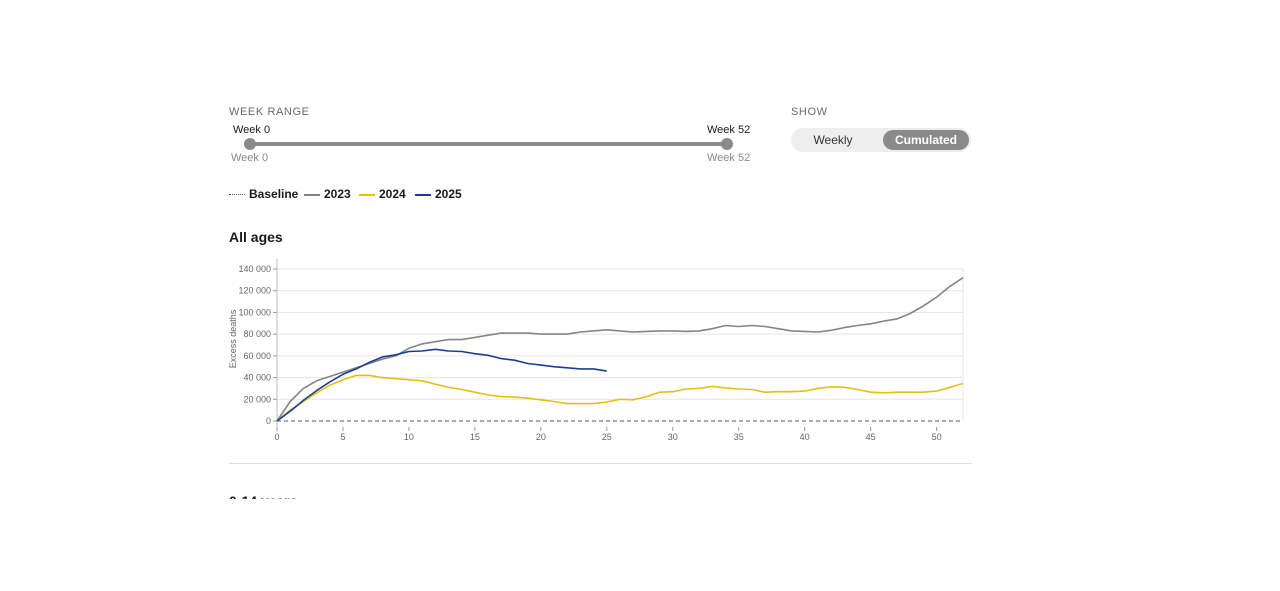  Describe the element at coordinates (620, 349) in the screenshot. I see `series-line-2023` at that location.